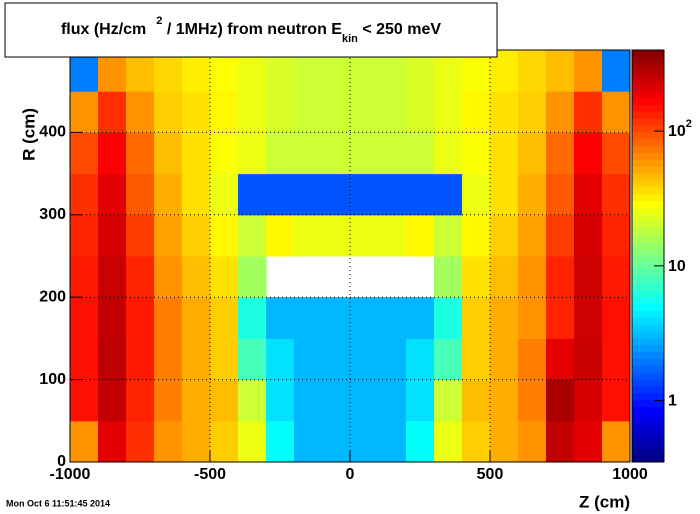  Describe the element at coordinates (52, 132) in the screenshot. I see `y-tick-label: 400` at that location.